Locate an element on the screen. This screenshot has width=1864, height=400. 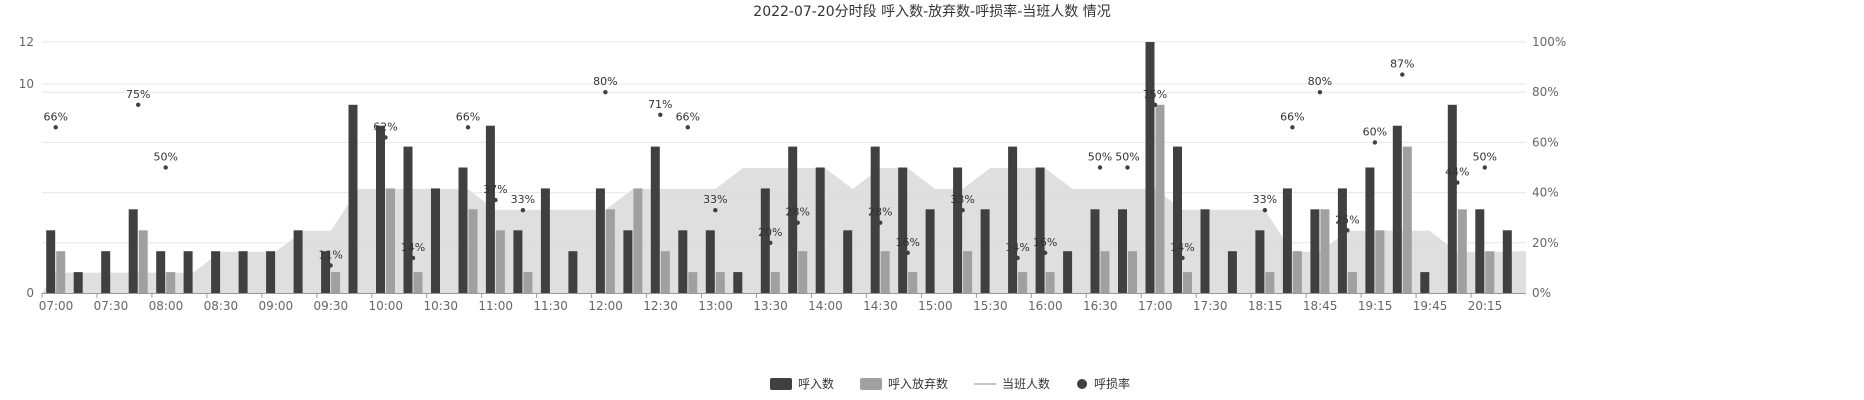
x-tick-label: 07:30 is located at coordinates (111, 306).